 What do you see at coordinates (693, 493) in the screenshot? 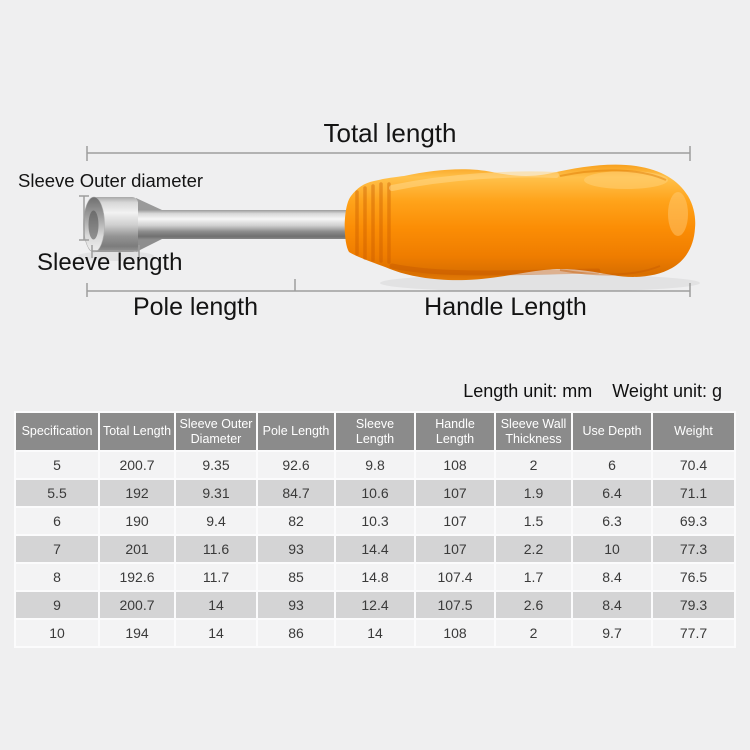
I see `table-cell: 71.1` at bounding box center [693, 493].